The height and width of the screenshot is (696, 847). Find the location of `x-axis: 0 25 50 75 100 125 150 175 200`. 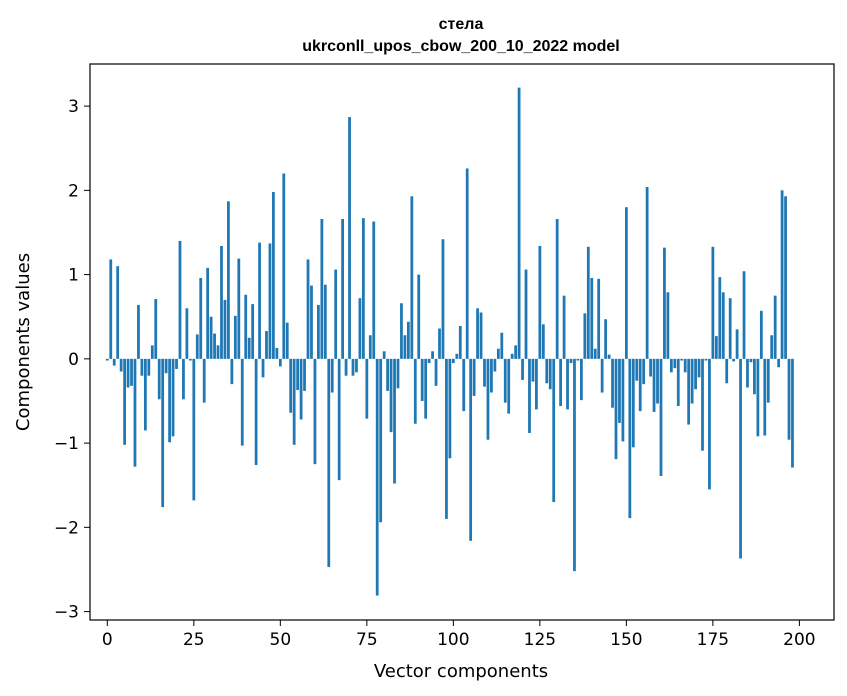

x-axis: 0 25 50 75 100 125 150 175 200 is located at coordinates (459, 635).